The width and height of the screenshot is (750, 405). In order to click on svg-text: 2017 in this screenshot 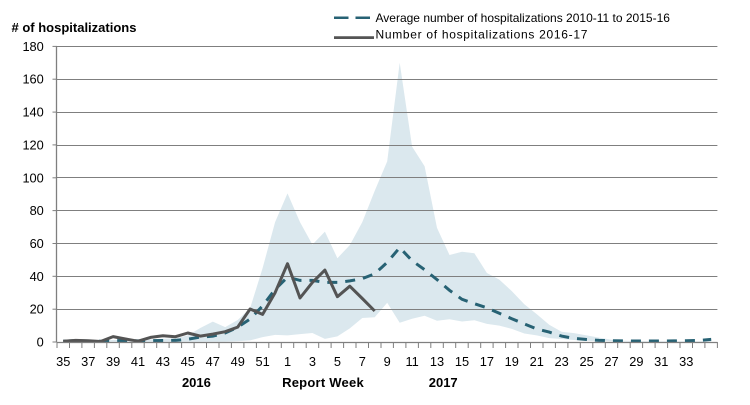, I will do `click(443, 382)`.